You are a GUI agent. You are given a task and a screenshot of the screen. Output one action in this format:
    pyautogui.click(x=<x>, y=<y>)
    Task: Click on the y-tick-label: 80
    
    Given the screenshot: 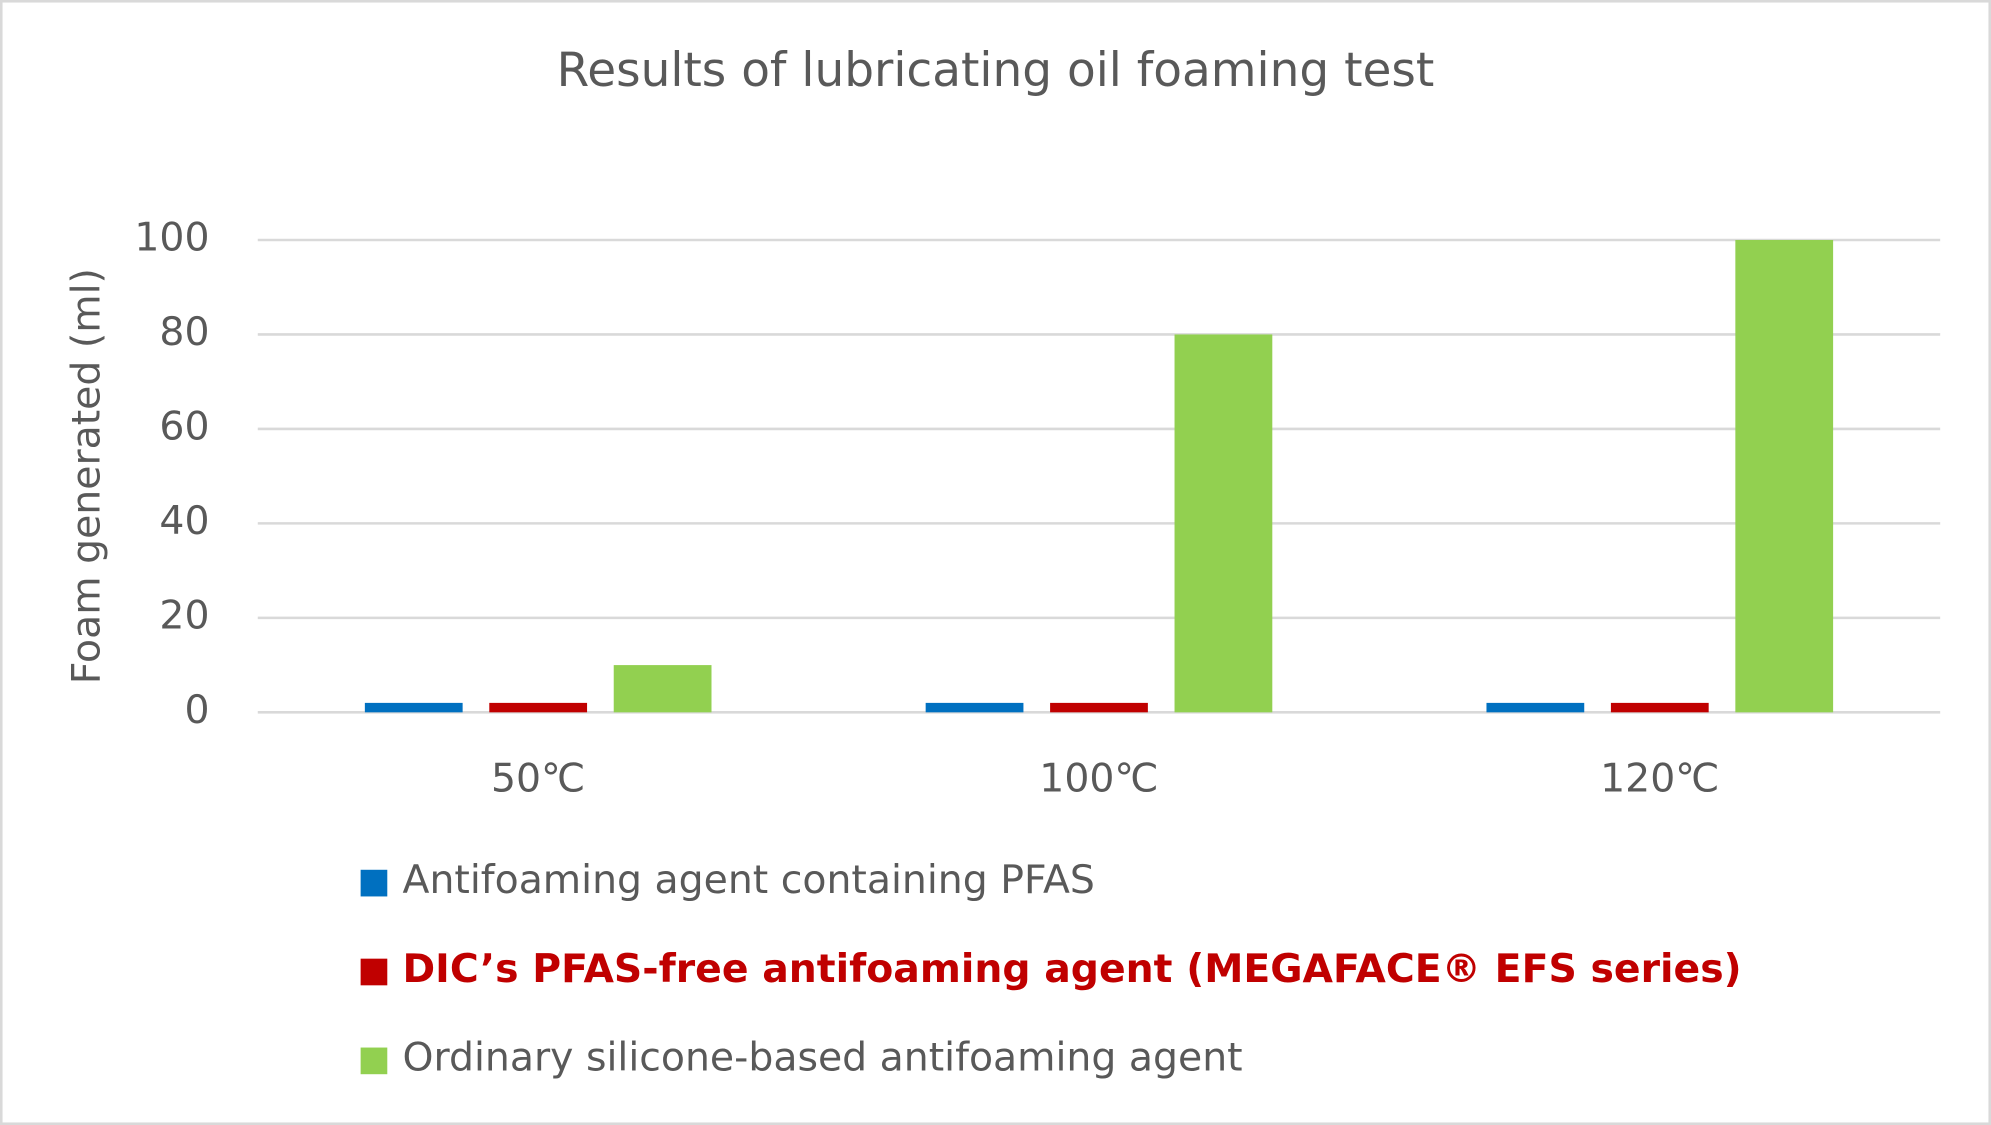 What is the action you would take?
    pyautogui.click(x=184, y=332)
    